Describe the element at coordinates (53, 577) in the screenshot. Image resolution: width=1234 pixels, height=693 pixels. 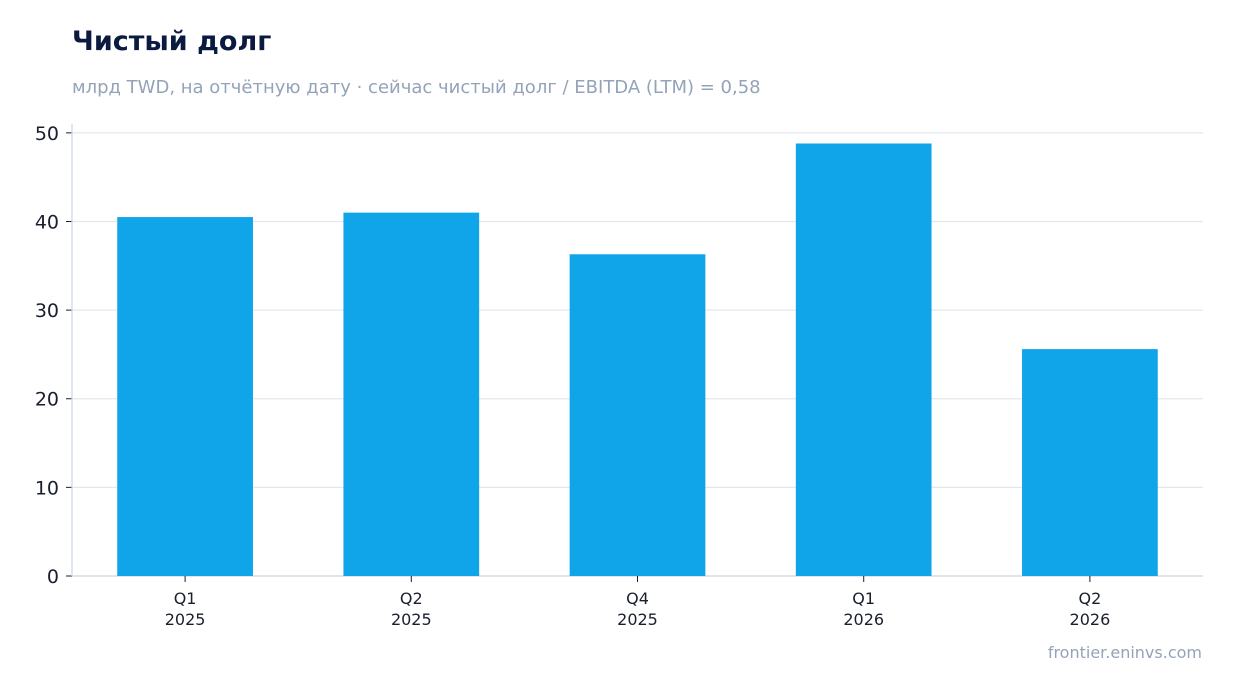
I see `y-tick-label: 0` at that location.